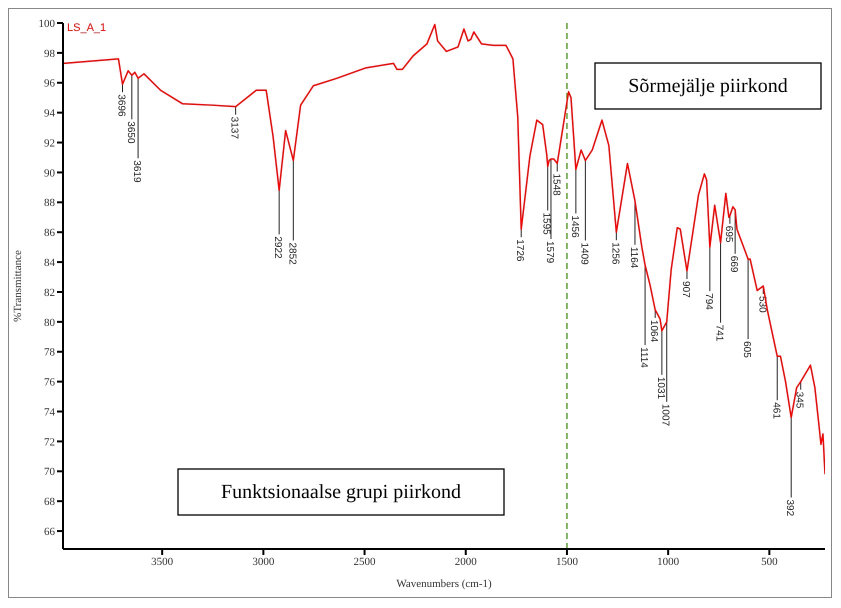 The width and height of the screenshot is (841, 608). I want to click on x-tick-label: 1000, so click(668, 562).